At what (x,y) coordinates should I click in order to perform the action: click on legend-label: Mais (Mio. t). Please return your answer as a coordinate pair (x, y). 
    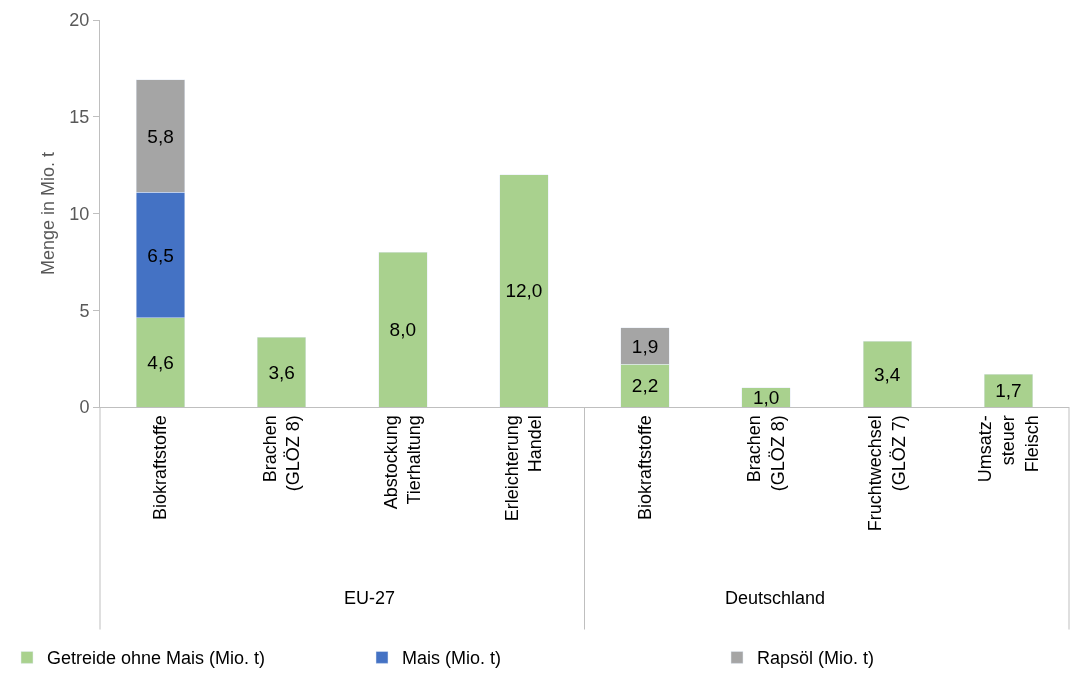
    Looking at the image, I should click on (451, 658).